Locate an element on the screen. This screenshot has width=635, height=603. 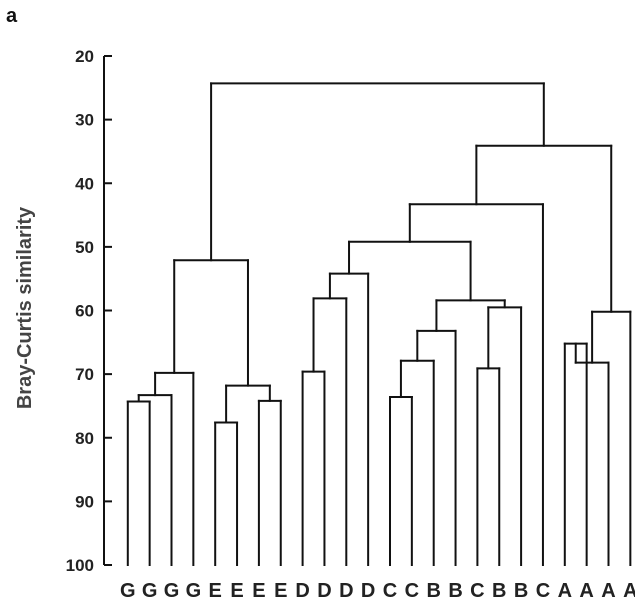
y-tick-label: 100 is located at coordinates (80, 565).